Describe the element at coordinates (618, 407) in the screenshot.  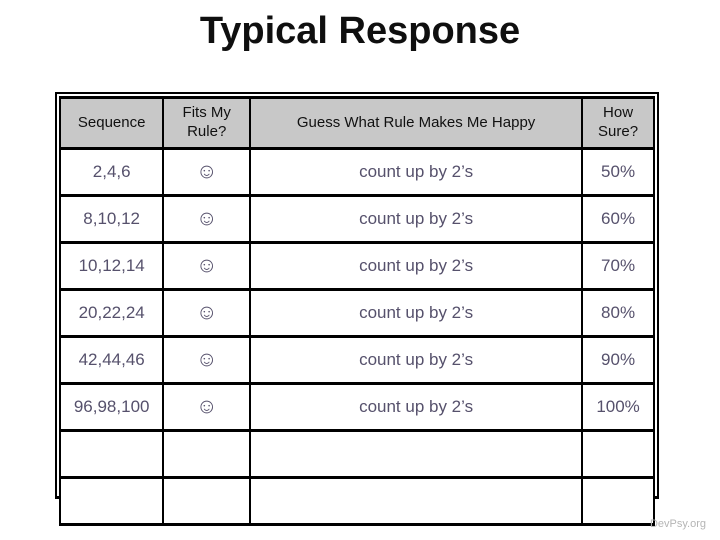
I see `sure-cell: 100%` at that location.